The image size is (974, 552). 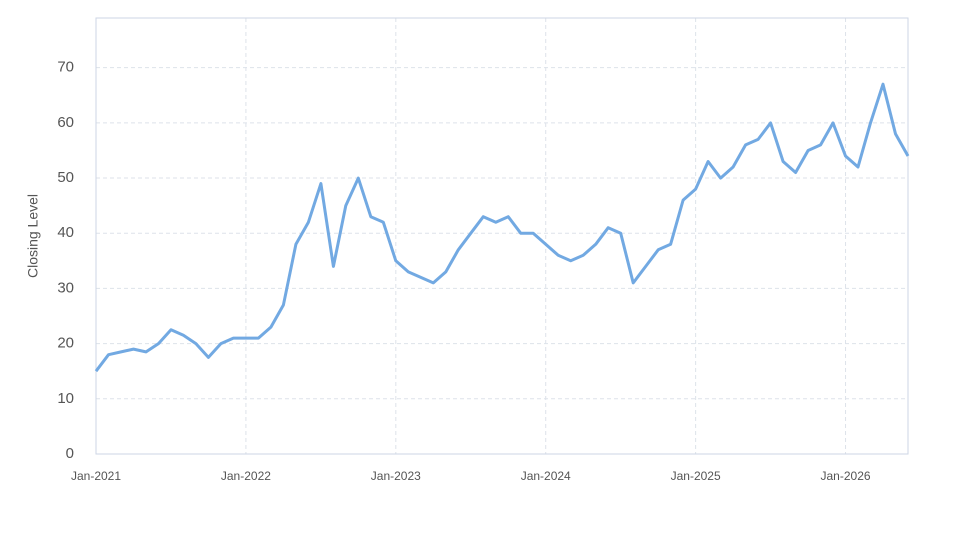 I want to click on y-tick-label: 70, so click(x=65, y=67).